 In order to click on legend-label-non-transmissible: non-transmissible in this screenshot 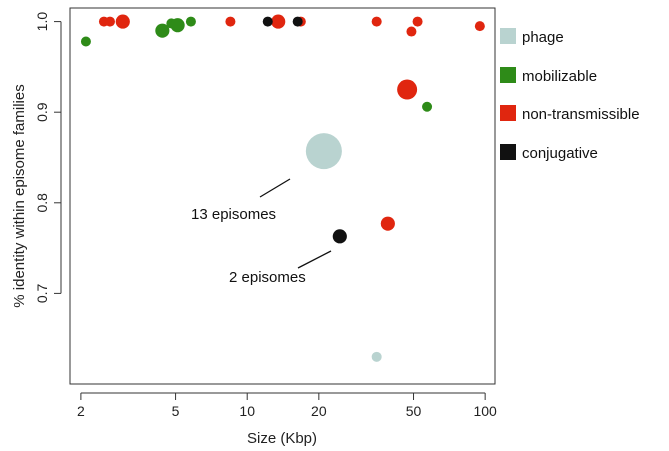, I will do `click(581, 114)`.